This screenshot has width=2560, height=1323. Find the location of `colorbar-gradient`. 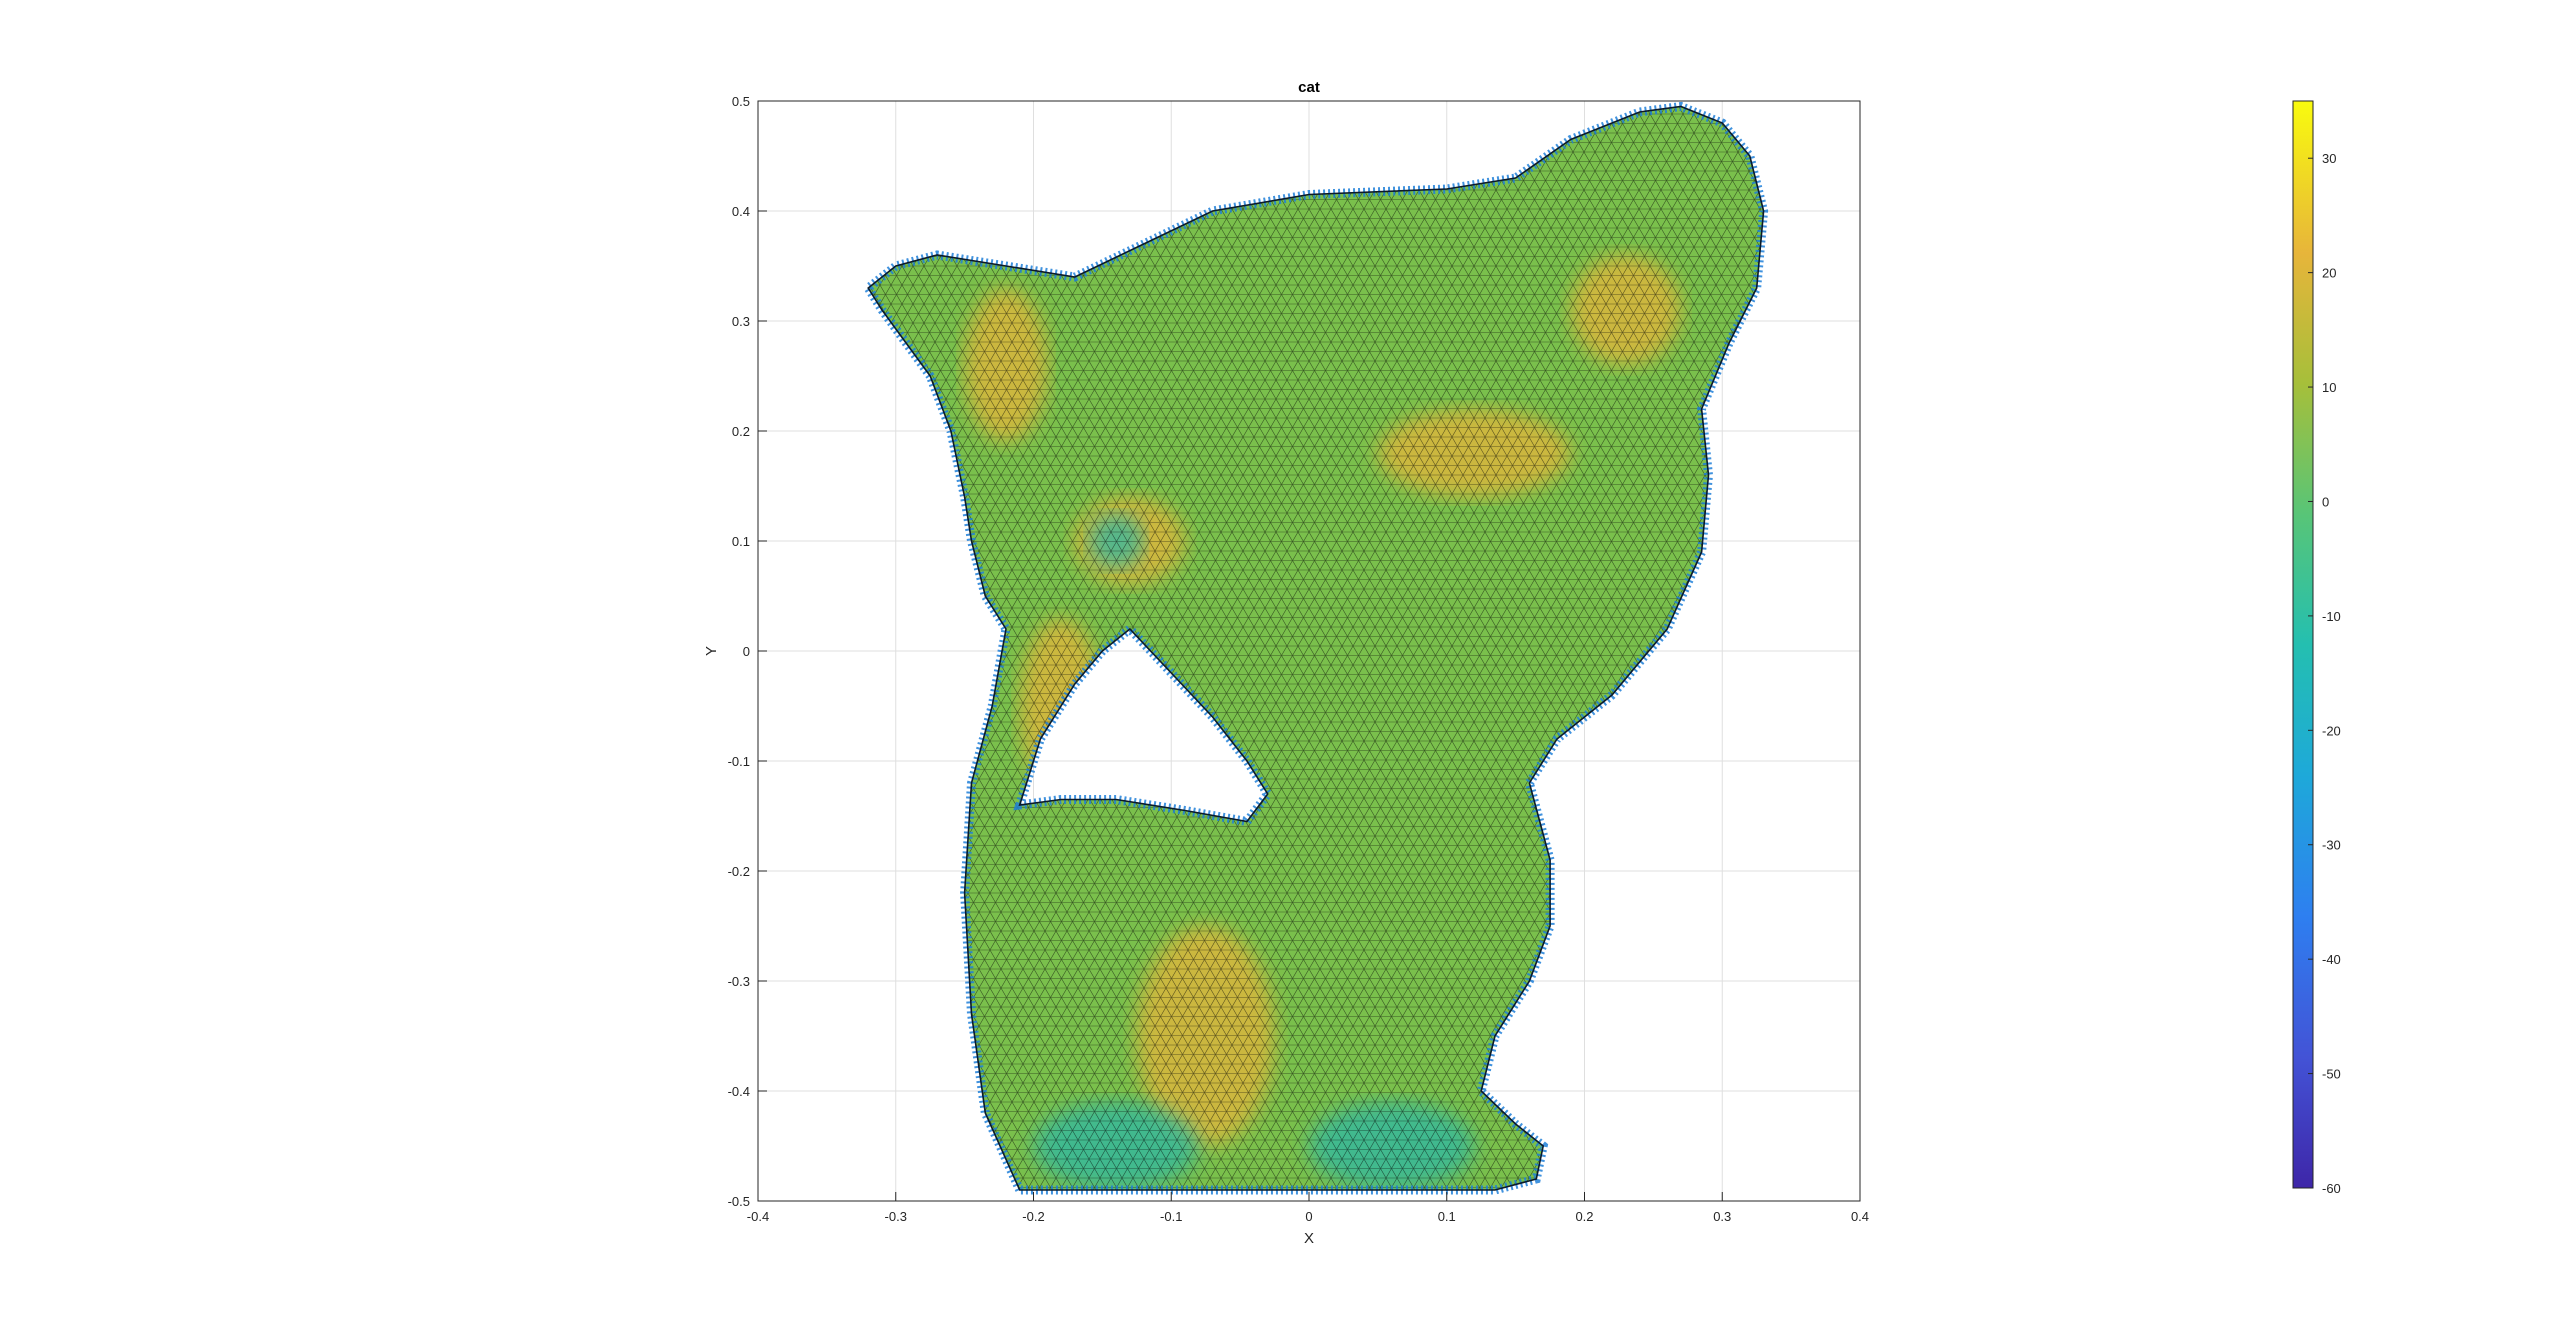

colorbar-gradient is located at coordinates (2303, 644).